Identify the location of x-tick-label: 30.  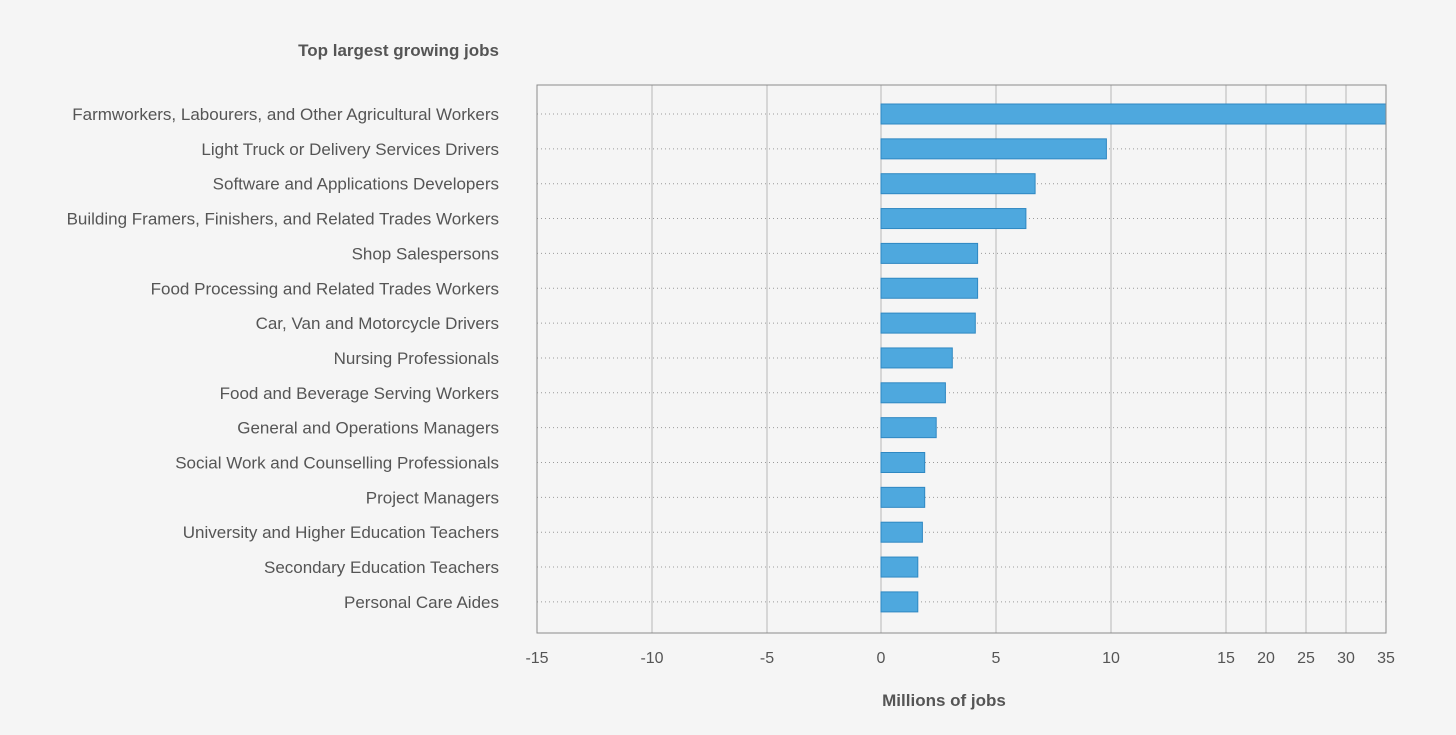
(1346, 658).